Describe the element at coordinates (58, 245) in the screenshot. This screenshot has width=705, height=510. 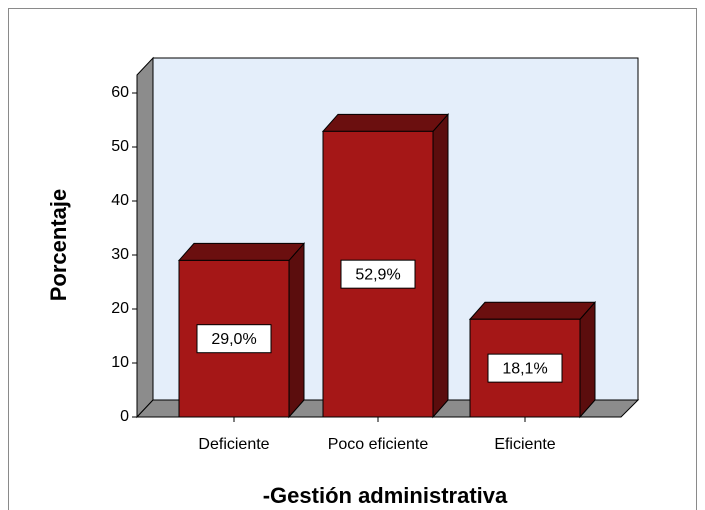
I see `y-axis-title: Porcentaje` at that location.